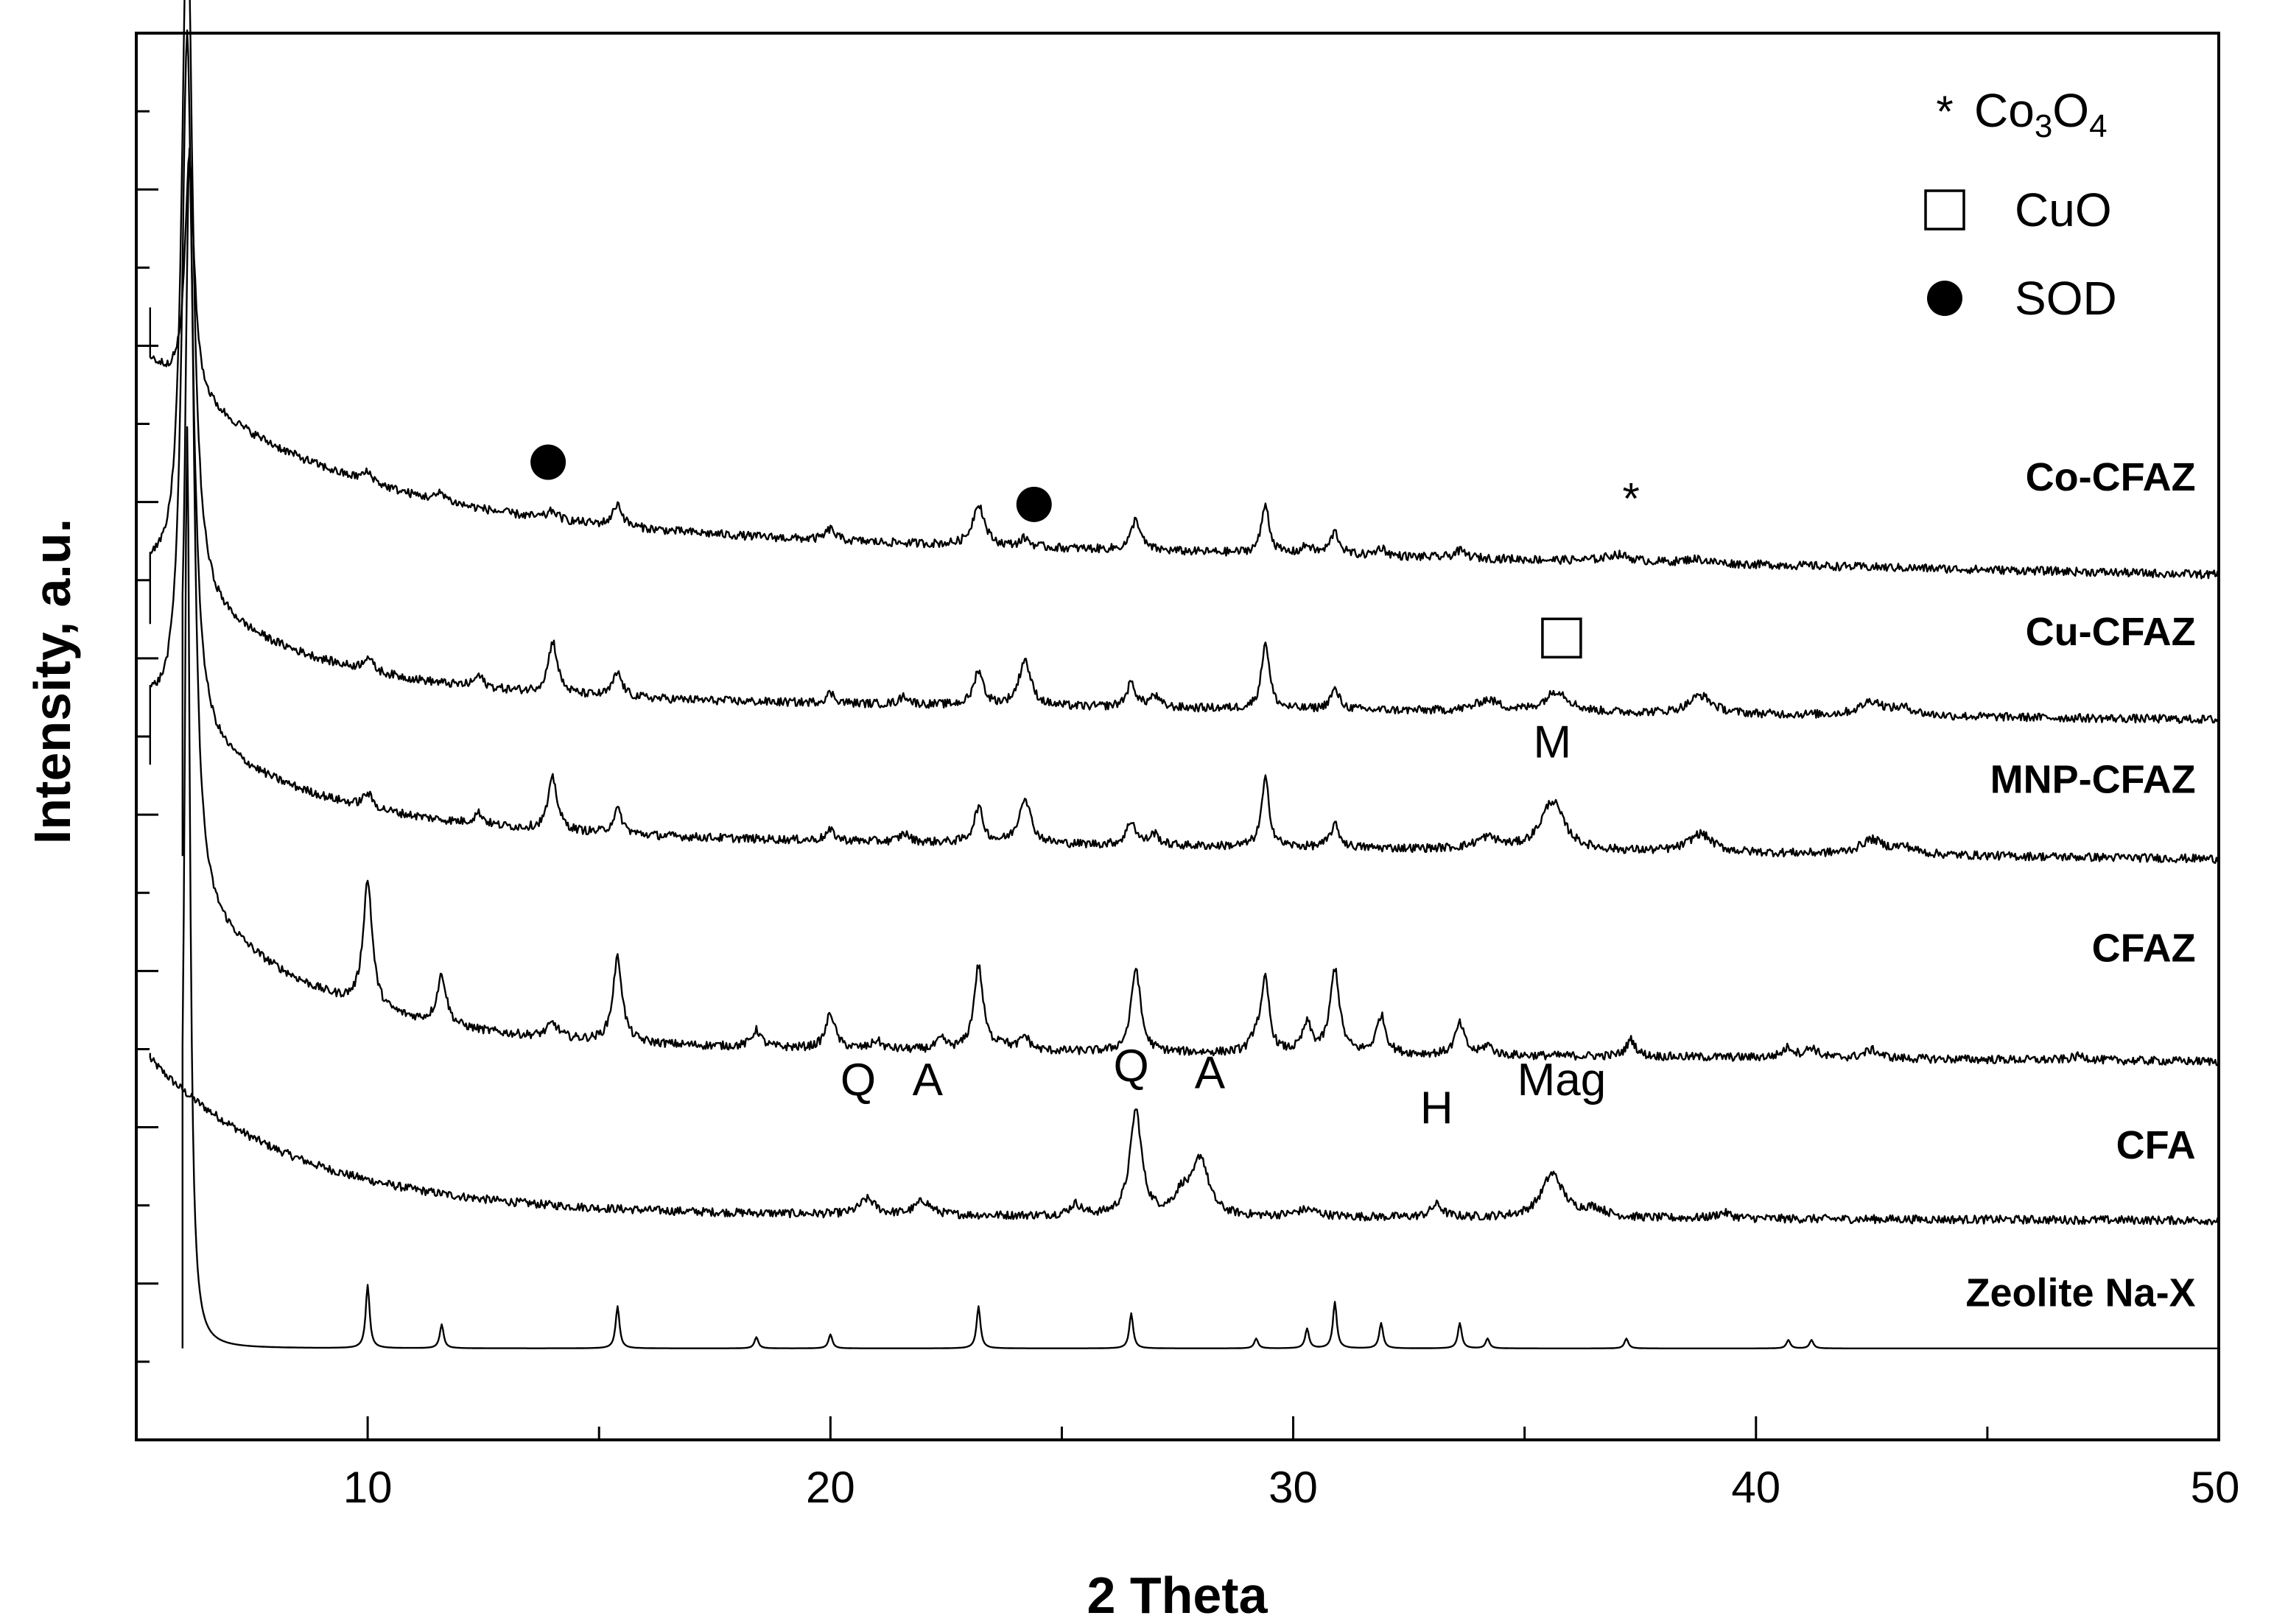 The image size is (2274, 1624). I want to click on series-line-cfa, so click(1184, 1139).